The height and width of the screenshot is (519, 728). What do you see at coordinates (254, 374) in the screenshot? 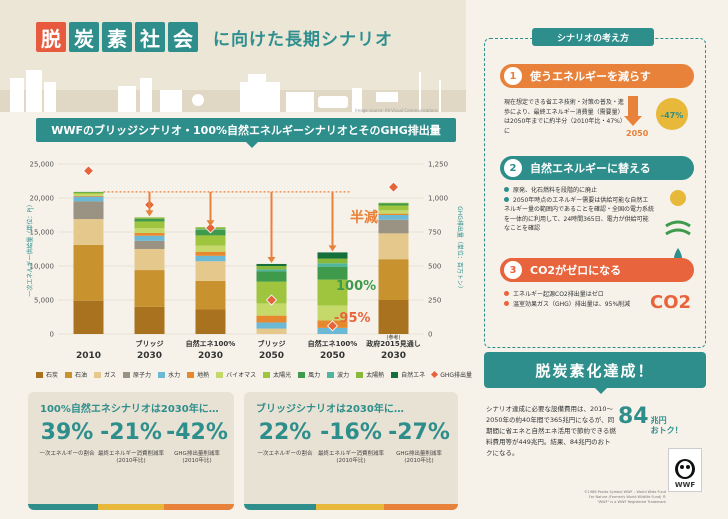
I see `chart-legend: 石炭 石油 ガス 原子力 水力 地熱 バイオマス 太陽光 風力 波力 太陽熱 自然エネ GHG排出量` at bounding box center [254, 374].